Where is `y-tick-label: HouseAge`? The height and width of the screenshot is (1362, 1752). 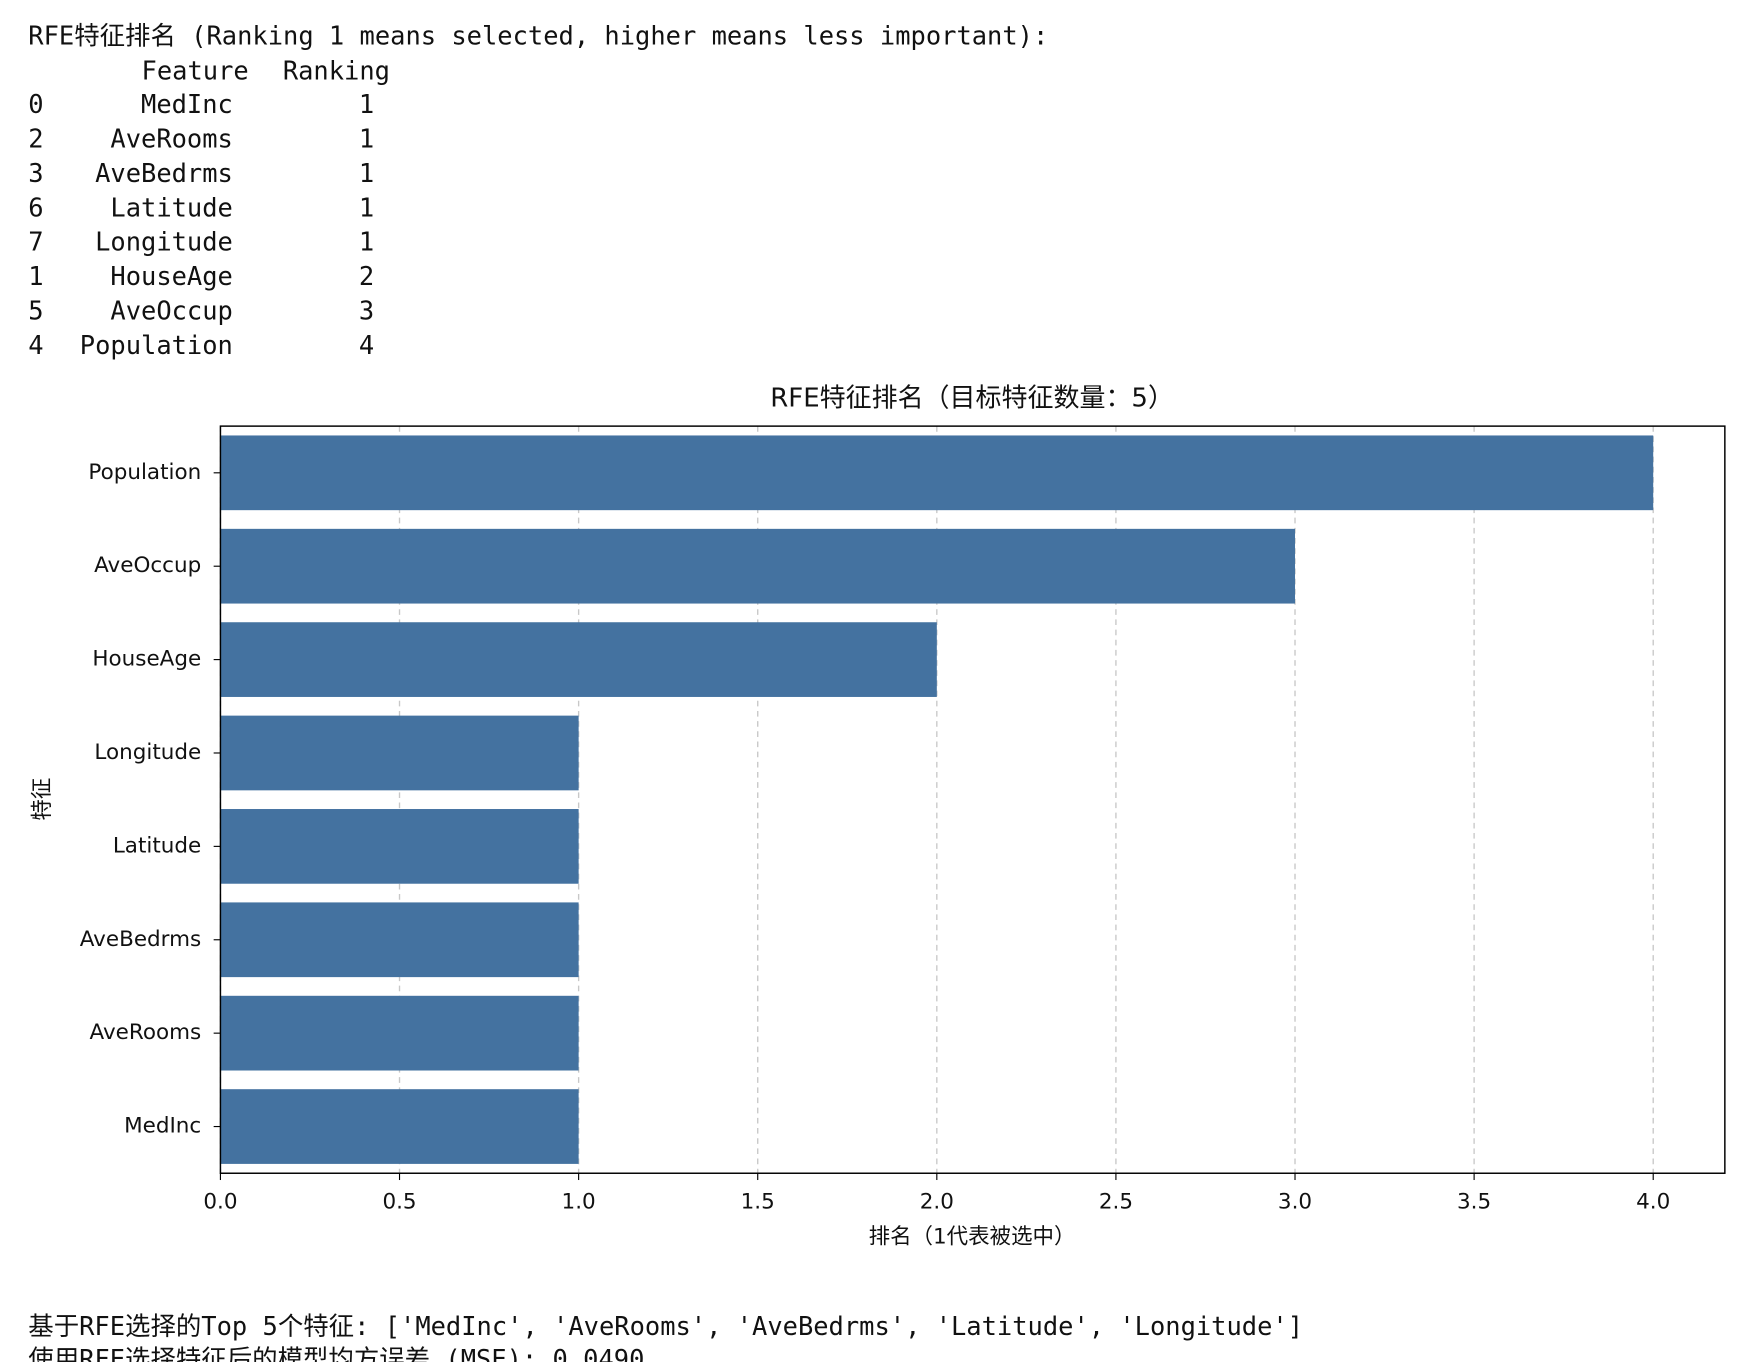 y-tick-label: HouseAge is located at coordinates (146, 659).